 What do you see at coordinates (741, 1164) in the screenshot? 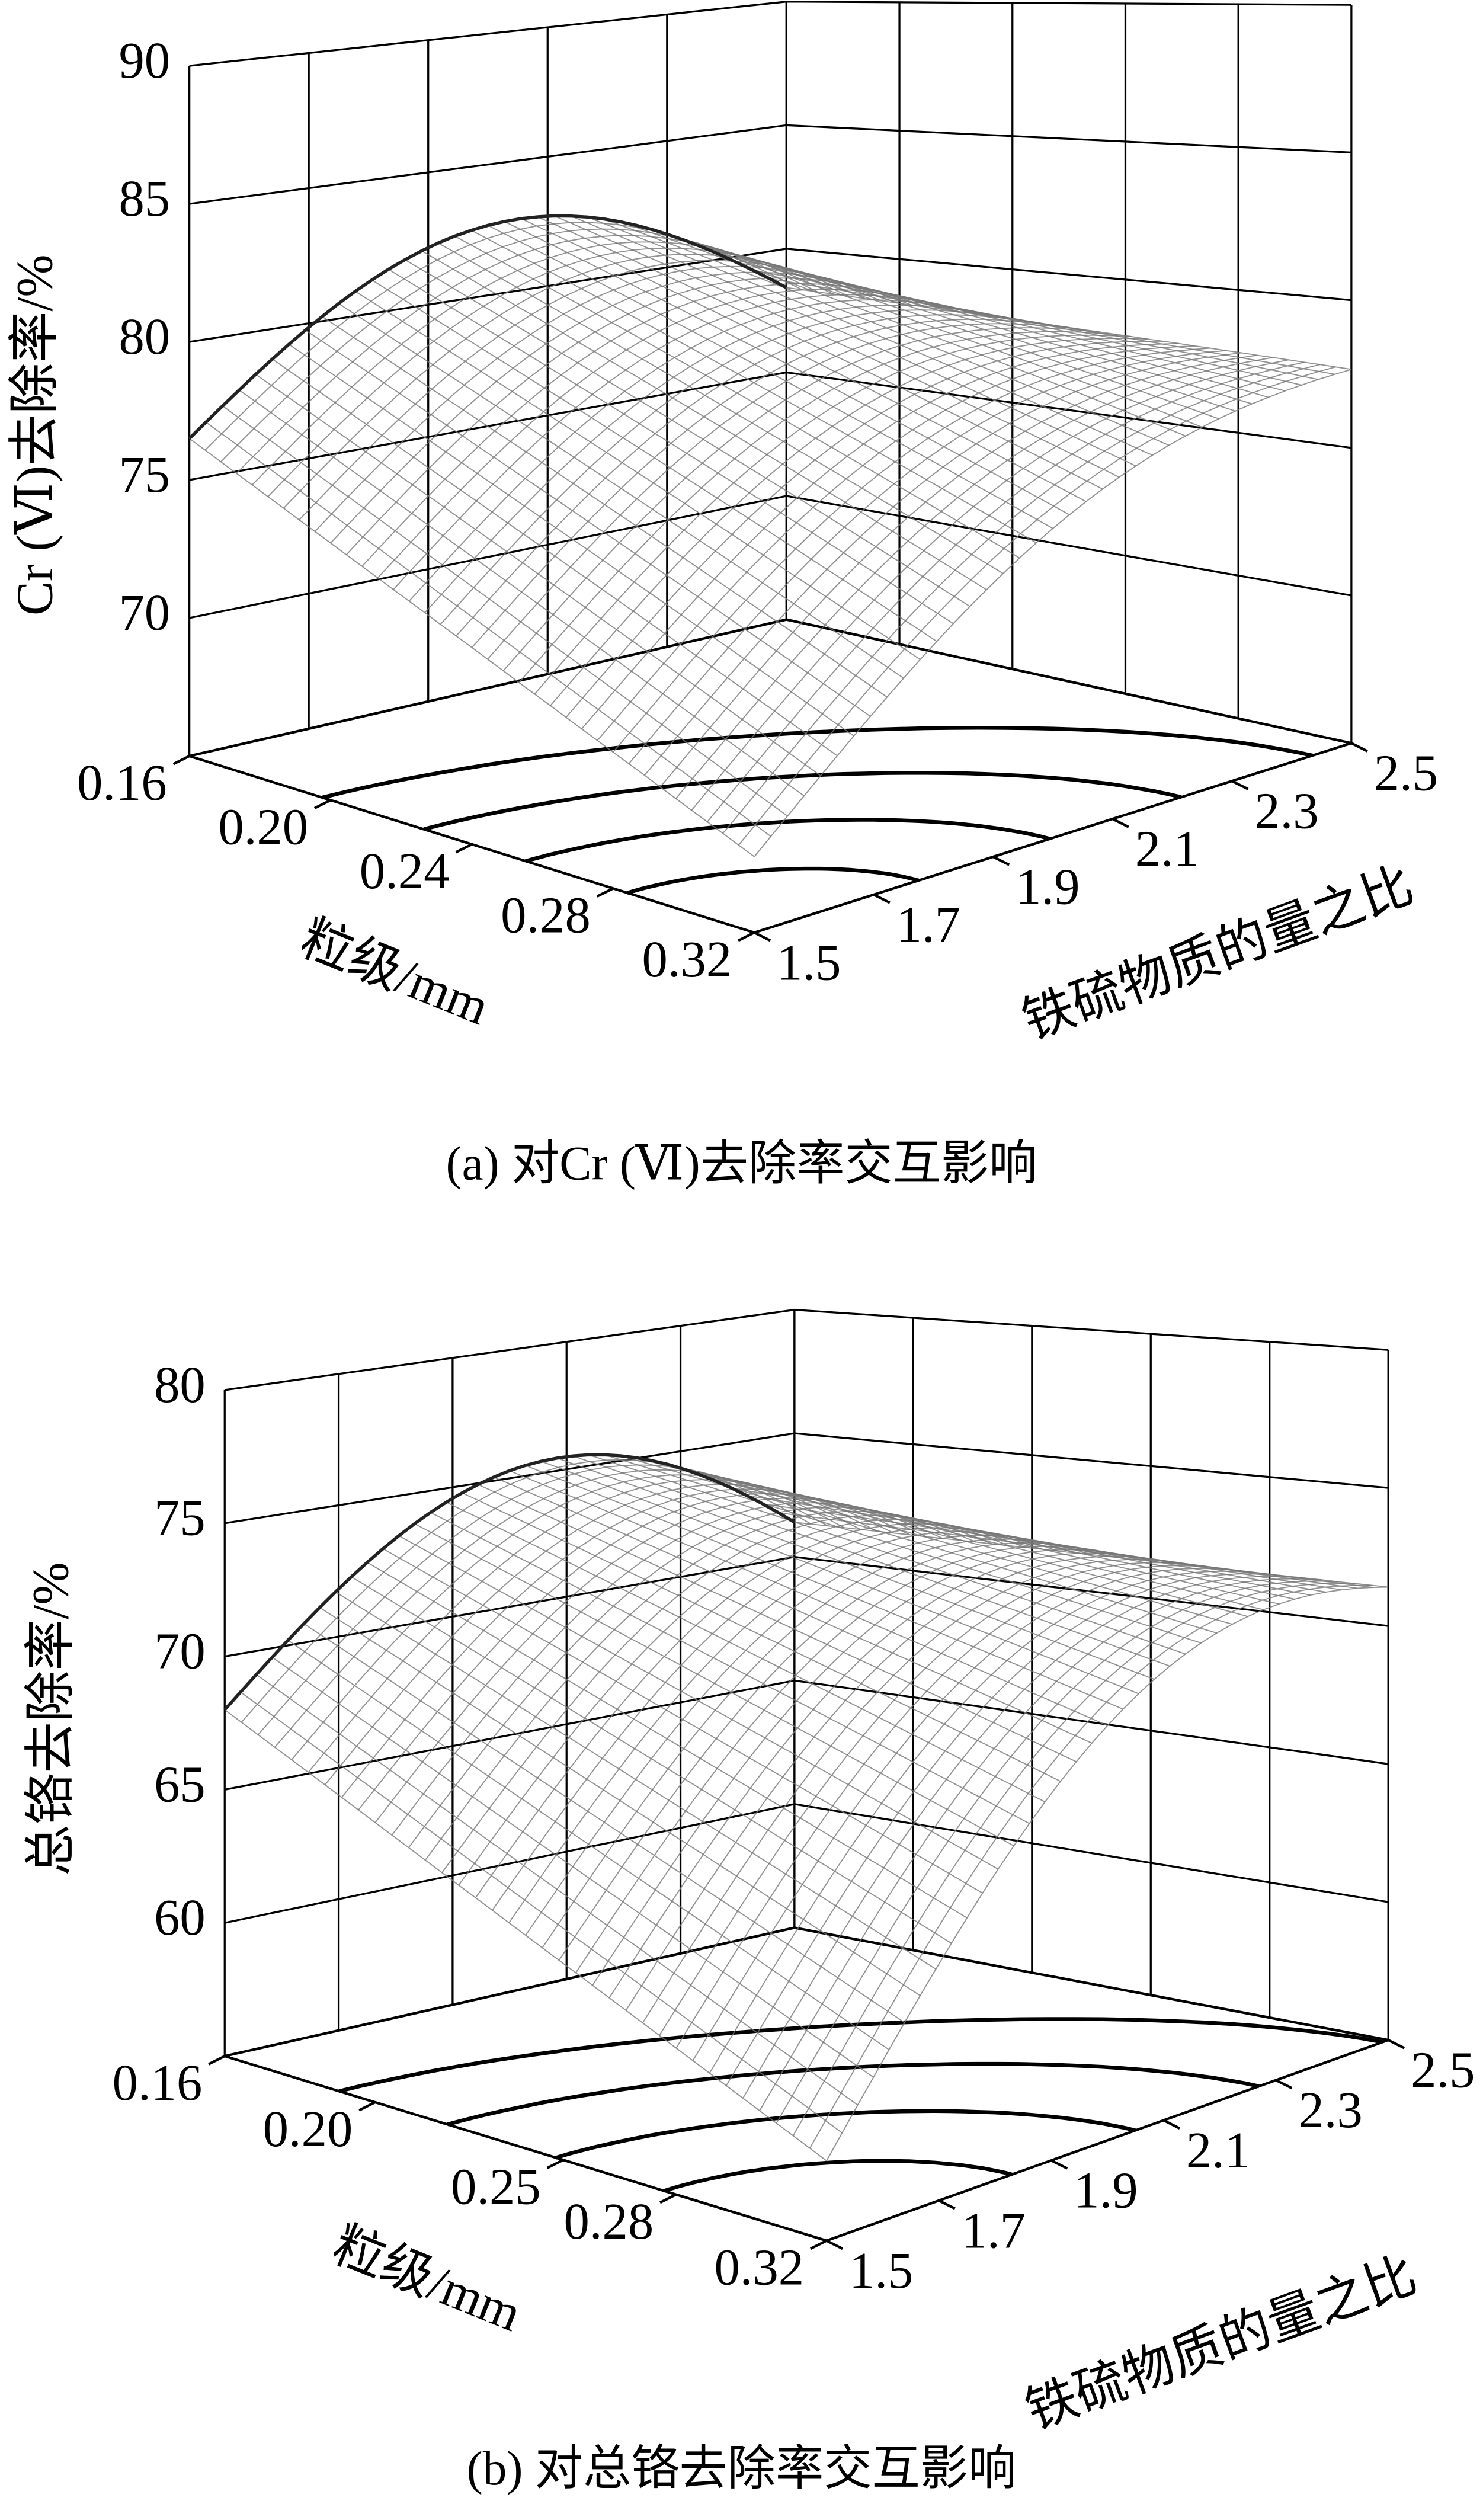
I see `caption: (a) 对Cr (Ⅵ)去除率交互影响` at bounding box center [741, 1164].